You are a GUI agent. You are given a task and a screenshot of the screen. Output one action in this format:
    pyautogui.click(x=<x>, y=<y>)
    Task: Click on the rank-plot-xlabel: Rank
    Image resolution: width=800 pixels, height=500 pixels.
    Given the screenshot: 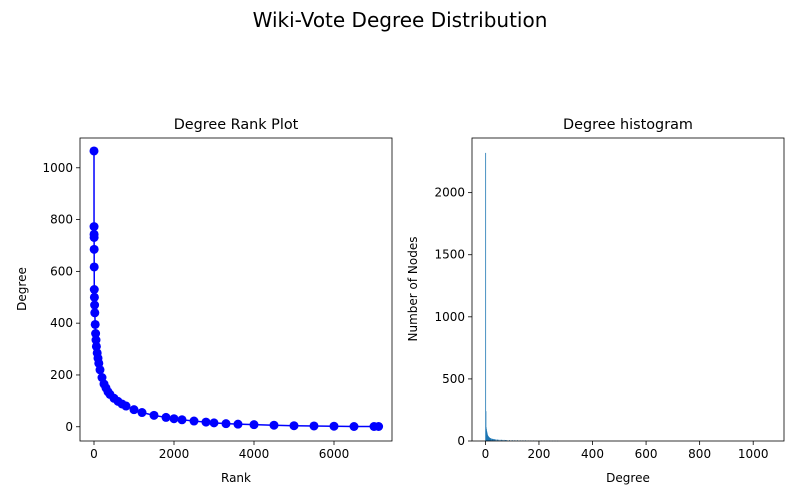 What is the action you would take?
    pyautogui.click(x=236, y=478)
    